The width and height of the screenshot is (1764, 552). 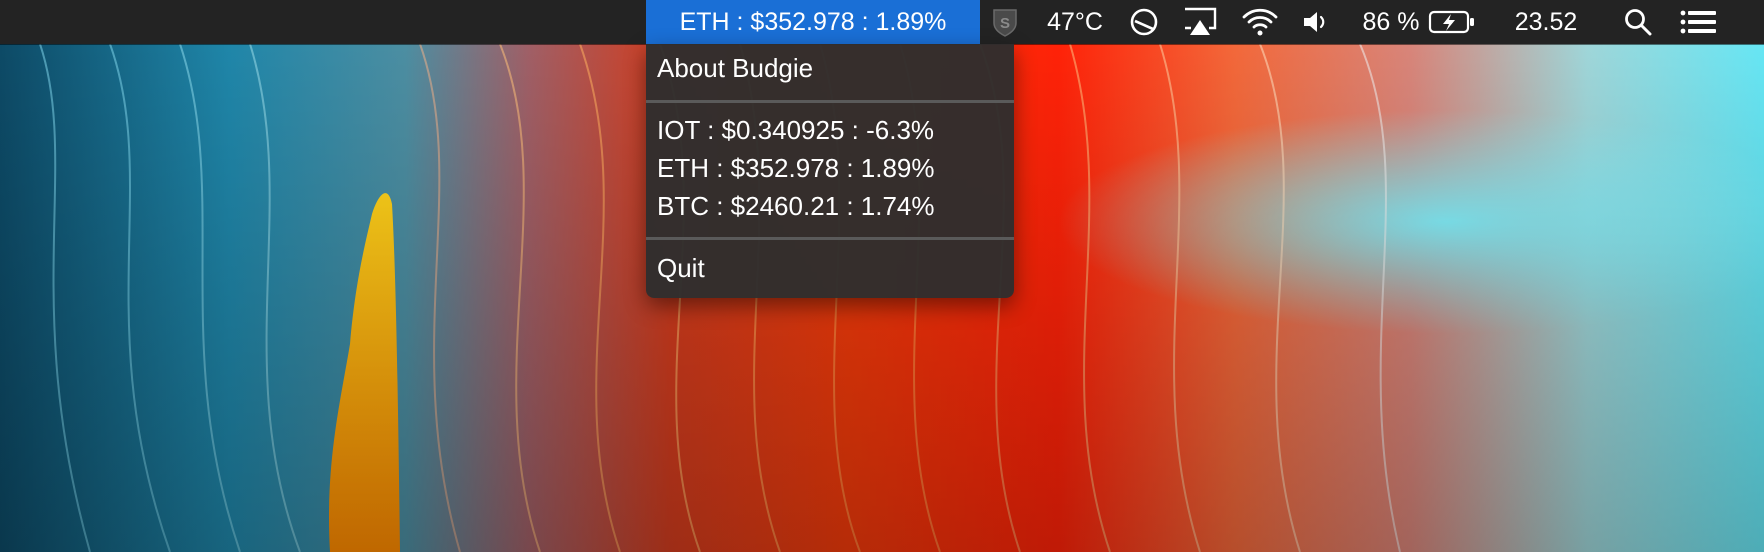 What do you see at coordinates (796, 168) in the screenshot?
I see `ticker-item-eth: ETH : $352.978 : 1.89%` at bounding box center [796, 168].